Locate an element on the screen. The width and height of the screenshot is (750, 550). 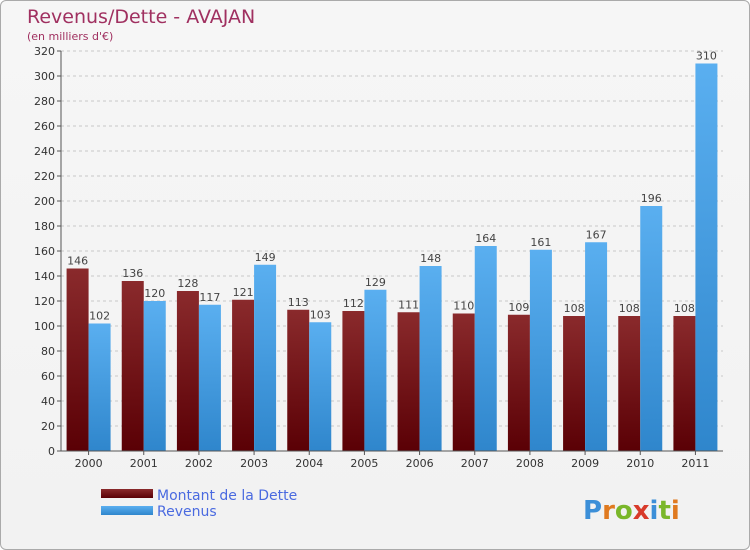
data-label-debt: 121 is located at coordinates (243, 292).